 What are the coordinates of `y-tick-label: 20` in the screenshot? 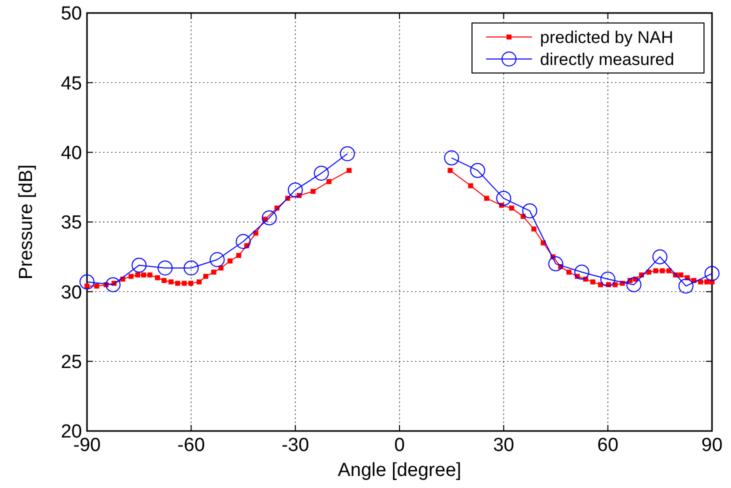 It's located at (71, 432).